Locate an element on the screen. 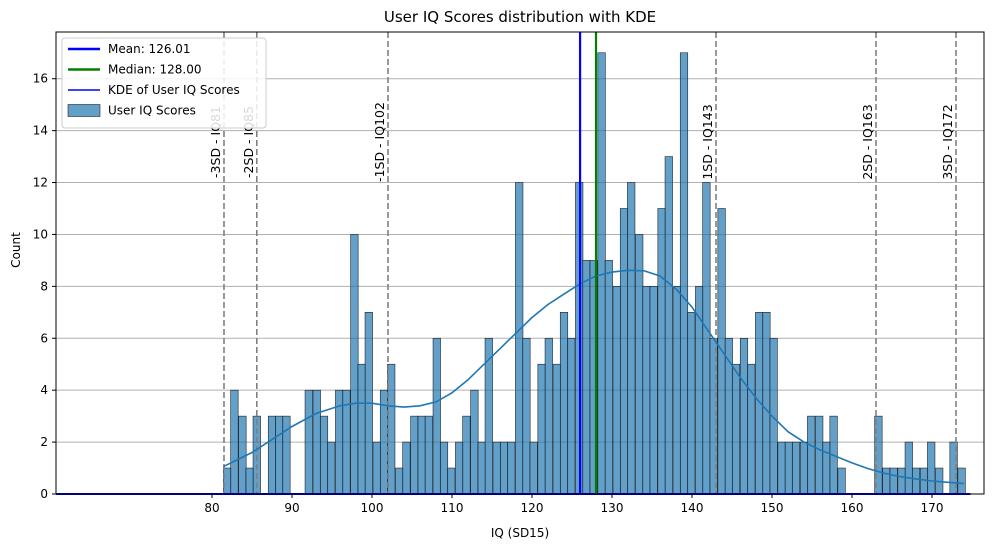 This screenshot has height=547, width=997. sd-line-label: 3SD - IQ172 is located at coordinates (947, 141).